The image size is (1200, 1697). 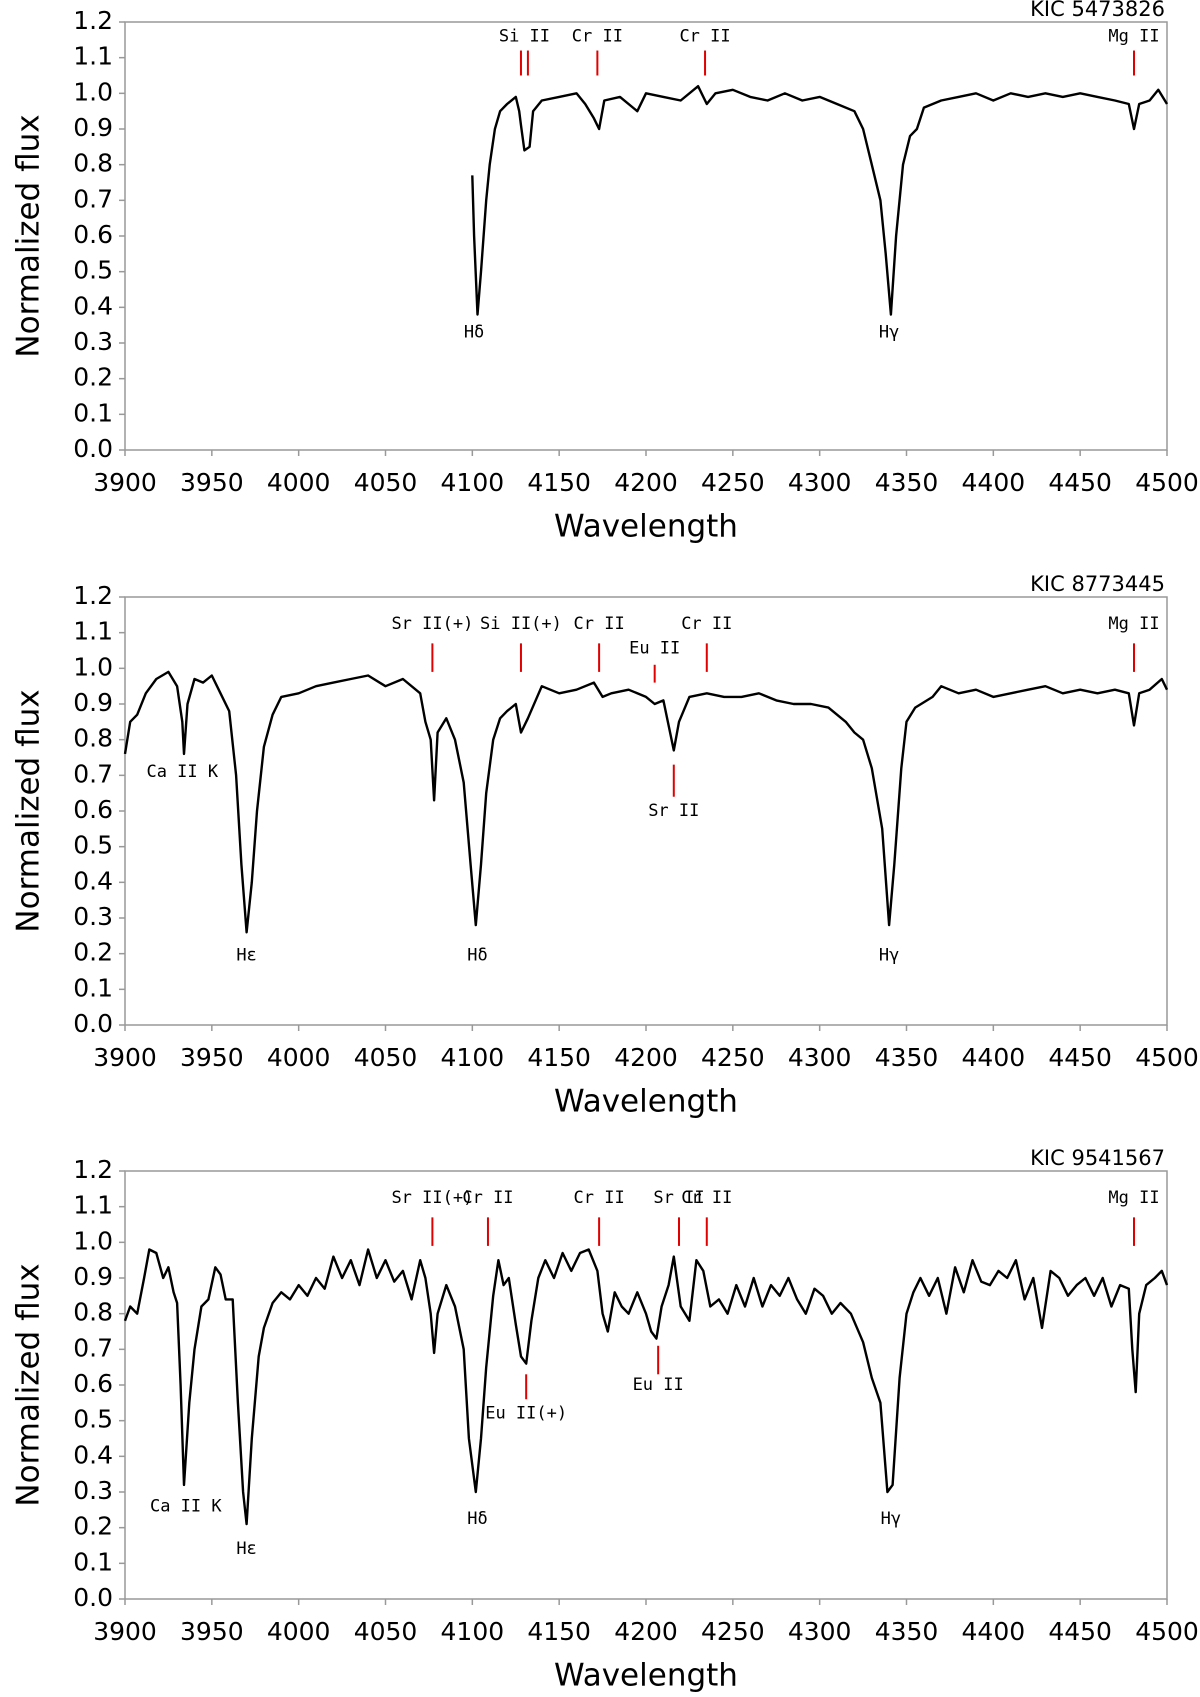 I want to click on panel-title: KIC 5473826, so click(x=1097, y=10).